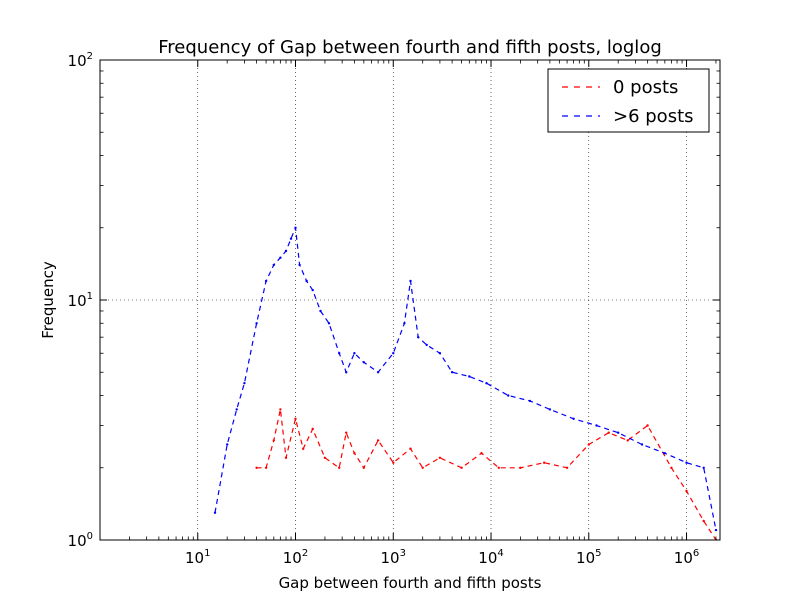 The height and width of the screenshot is (600, 800). Describe the element at coordinates (645, 87) in the screenshot. I see `legend-label-0-posts: 0 posts` at that location.